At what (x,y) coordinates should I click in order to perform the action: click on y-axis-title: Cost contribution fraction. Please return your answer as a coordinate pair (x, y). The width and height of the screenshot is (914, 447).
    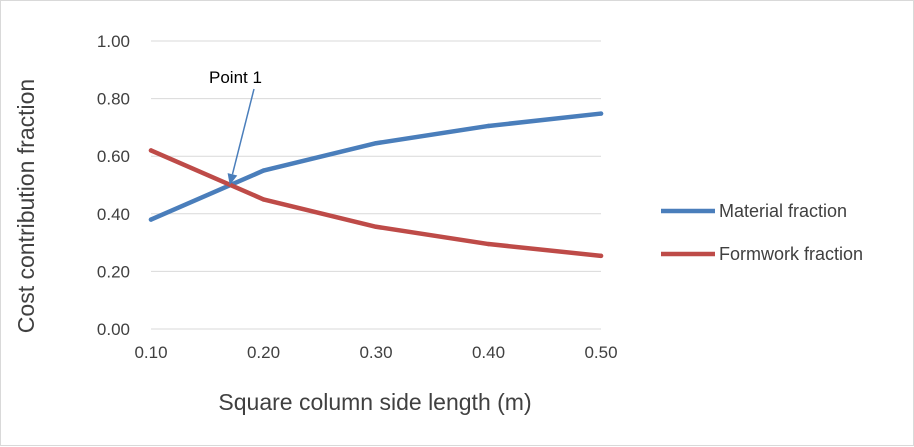
    Looking at the image, I should click on (26, 206).